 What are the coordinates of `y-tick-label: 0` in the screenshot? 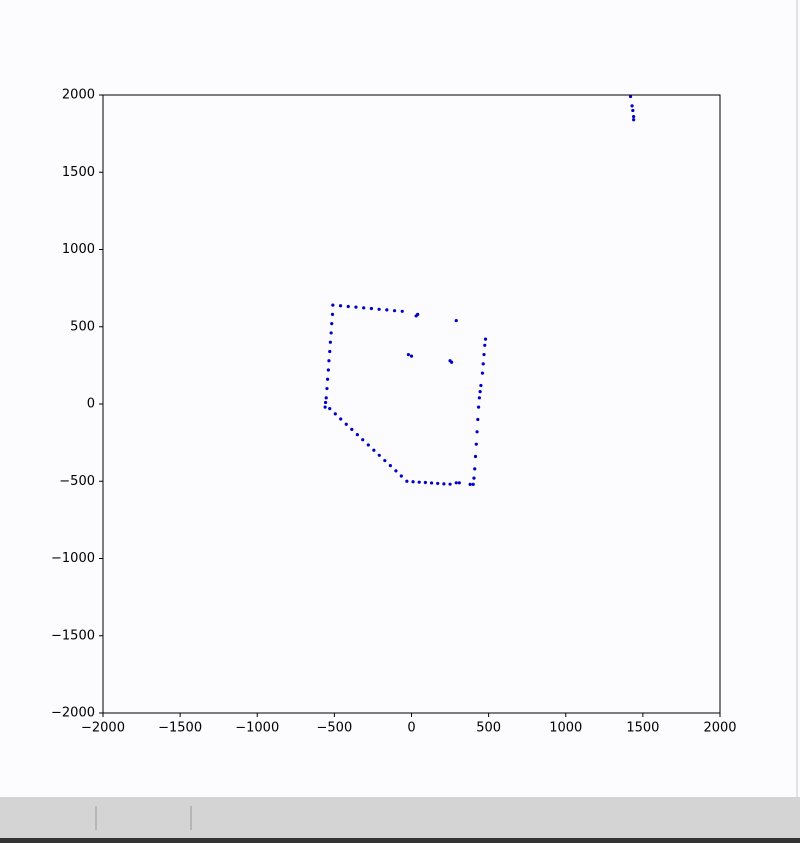 It's located at (91, 404).